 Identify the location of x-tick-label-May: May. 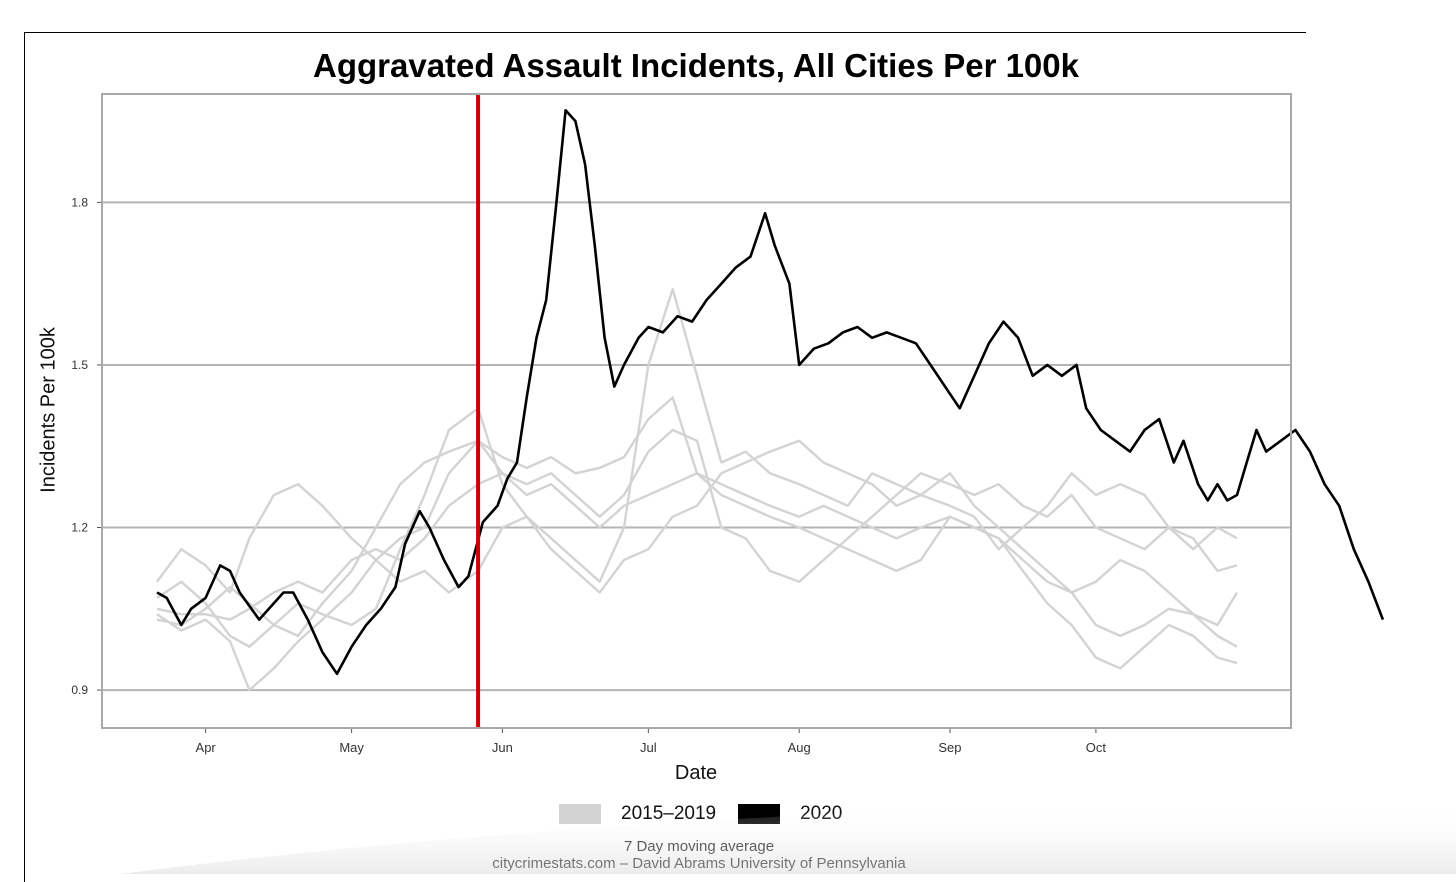
(351, 747).